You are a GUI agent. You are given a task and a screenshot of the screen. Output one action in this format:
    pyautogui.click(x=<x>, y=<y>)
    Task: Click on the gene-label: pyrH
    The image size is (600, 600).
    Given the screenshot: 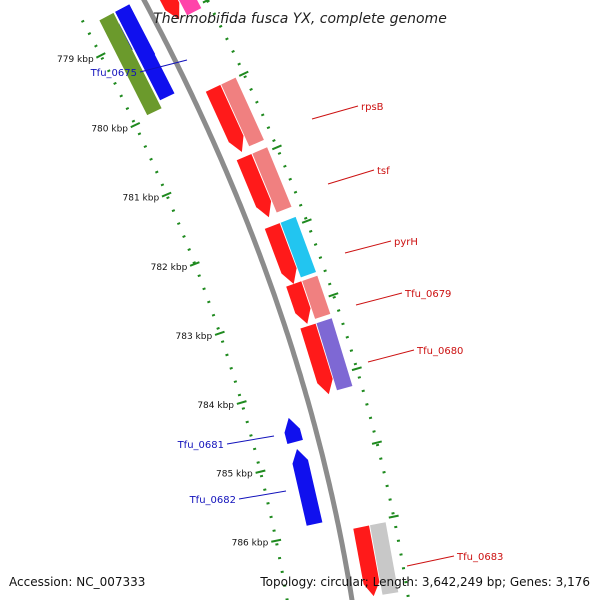 What is the action you would take?
    pyautogui.click(x=406, y=242)
    